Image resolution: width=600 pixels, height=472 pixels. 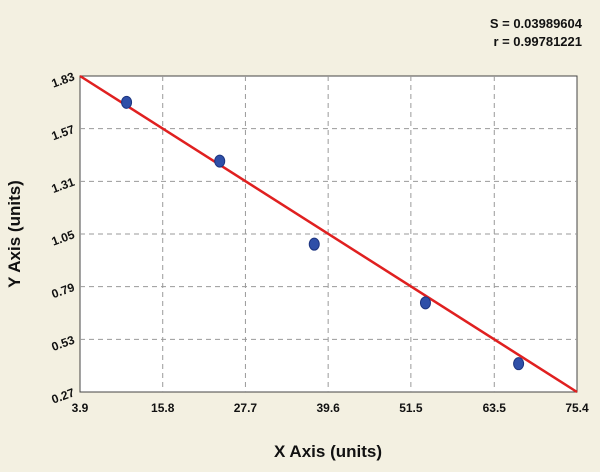 I want to click on x-tick-label: 51.5, so click(x=411, y=408).